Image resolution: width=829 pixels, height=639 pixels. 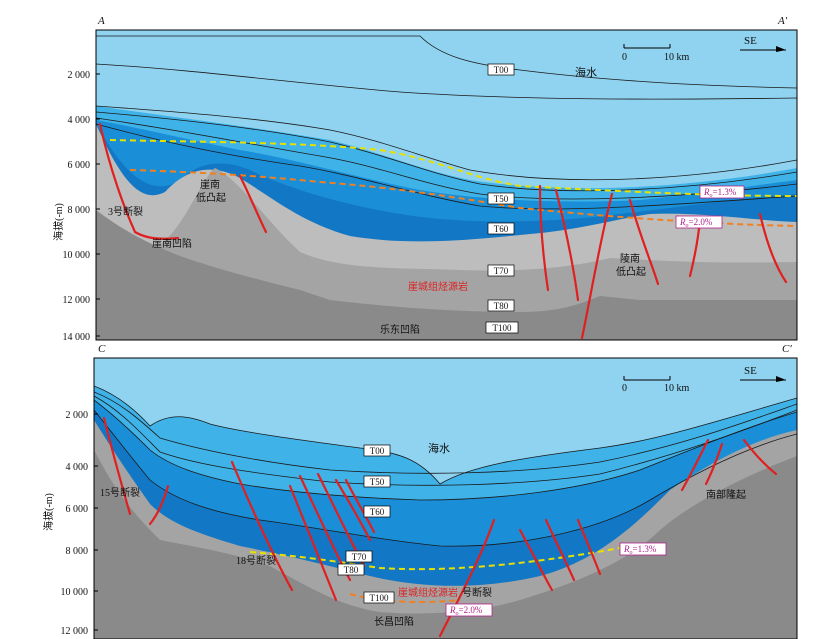 I want to click on section-c-ro-1.3-value: =1.3%, so click(x=645, y=549).